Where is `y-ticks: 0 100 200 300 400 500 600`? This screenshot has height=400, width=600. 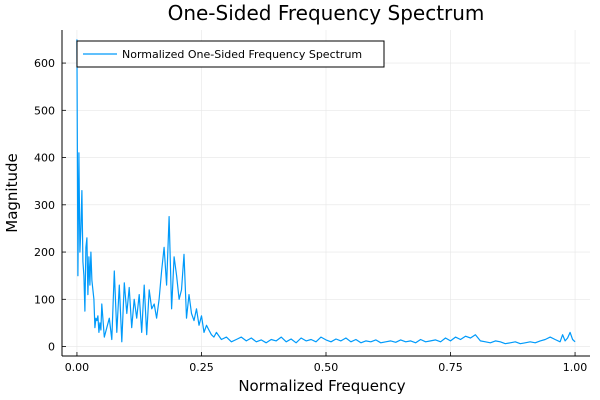
y-ticks: 0 100 200 300 400 500 600 is located at coordinates (50, 205).